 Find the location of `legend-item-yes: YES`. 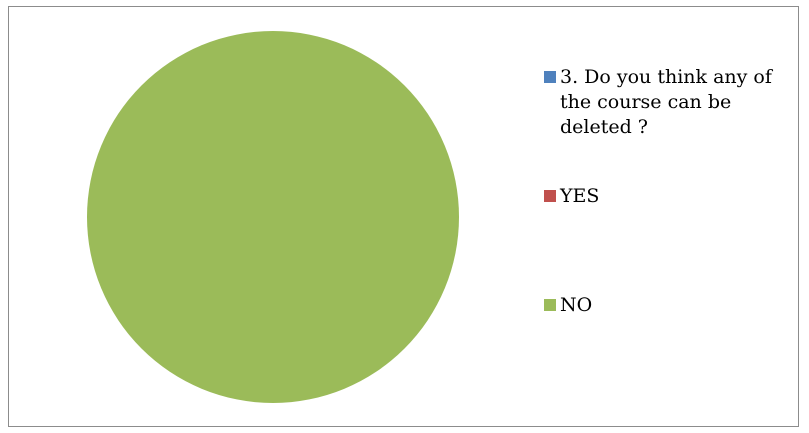

legend-item-yes: YES is located at coordinates (659, 196).